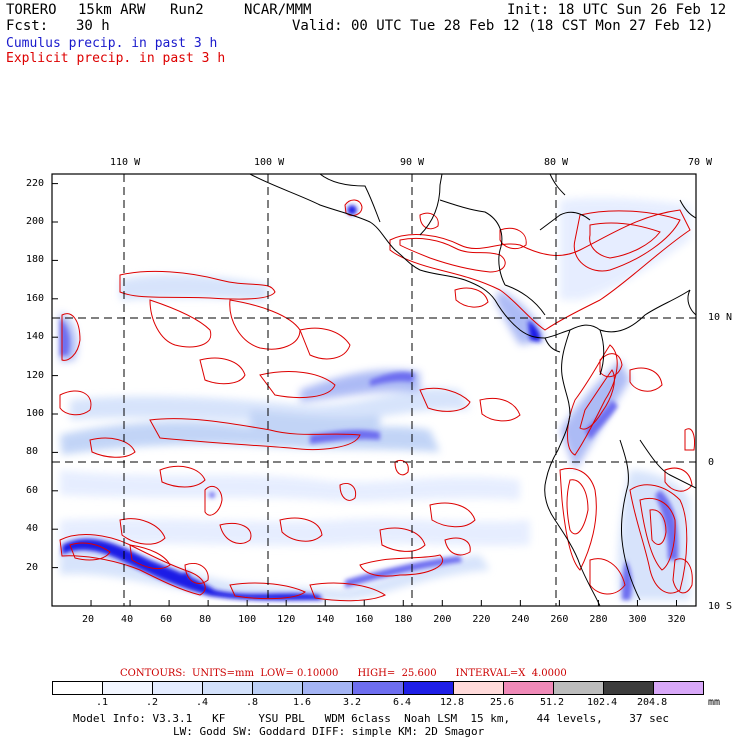 The height and width of the screenshot is (740, 740). What do you see at coordinates (125, 162) in the screenshot?
I see `lon-label-110w: 110 W` at bounding box center [125, 162].